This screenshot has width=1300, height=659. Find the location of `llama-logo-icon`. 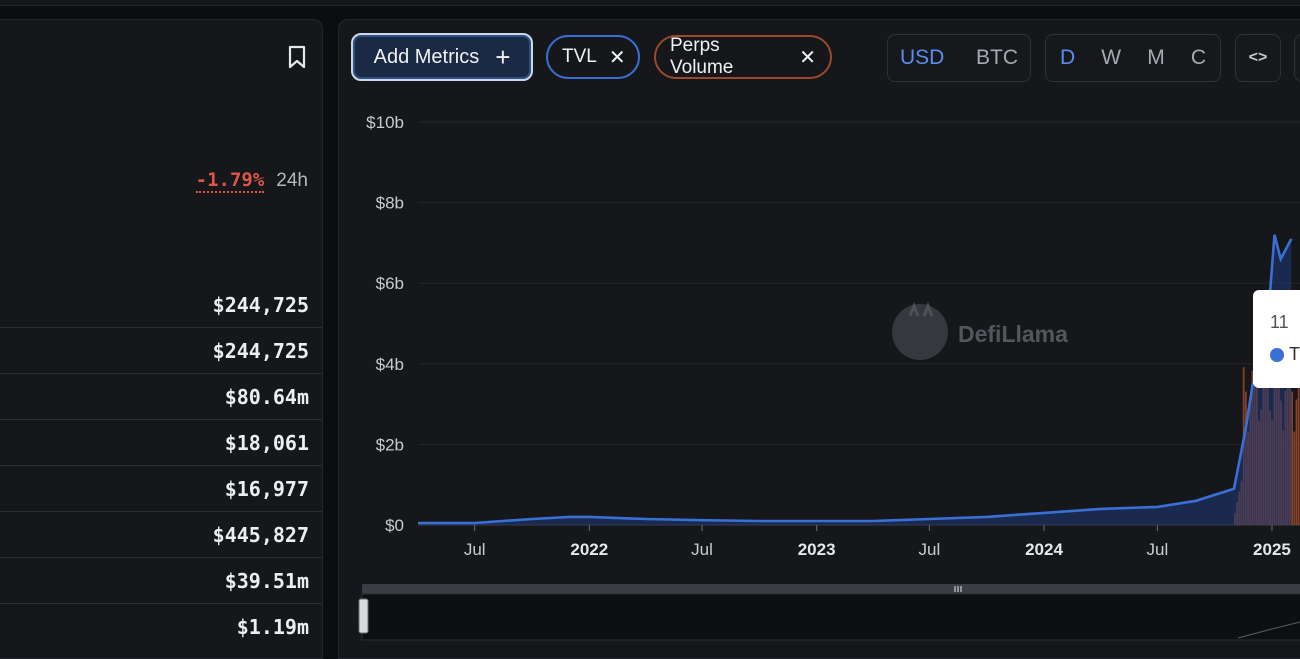

llama-logo-icon is located at coordinates (920, 332).